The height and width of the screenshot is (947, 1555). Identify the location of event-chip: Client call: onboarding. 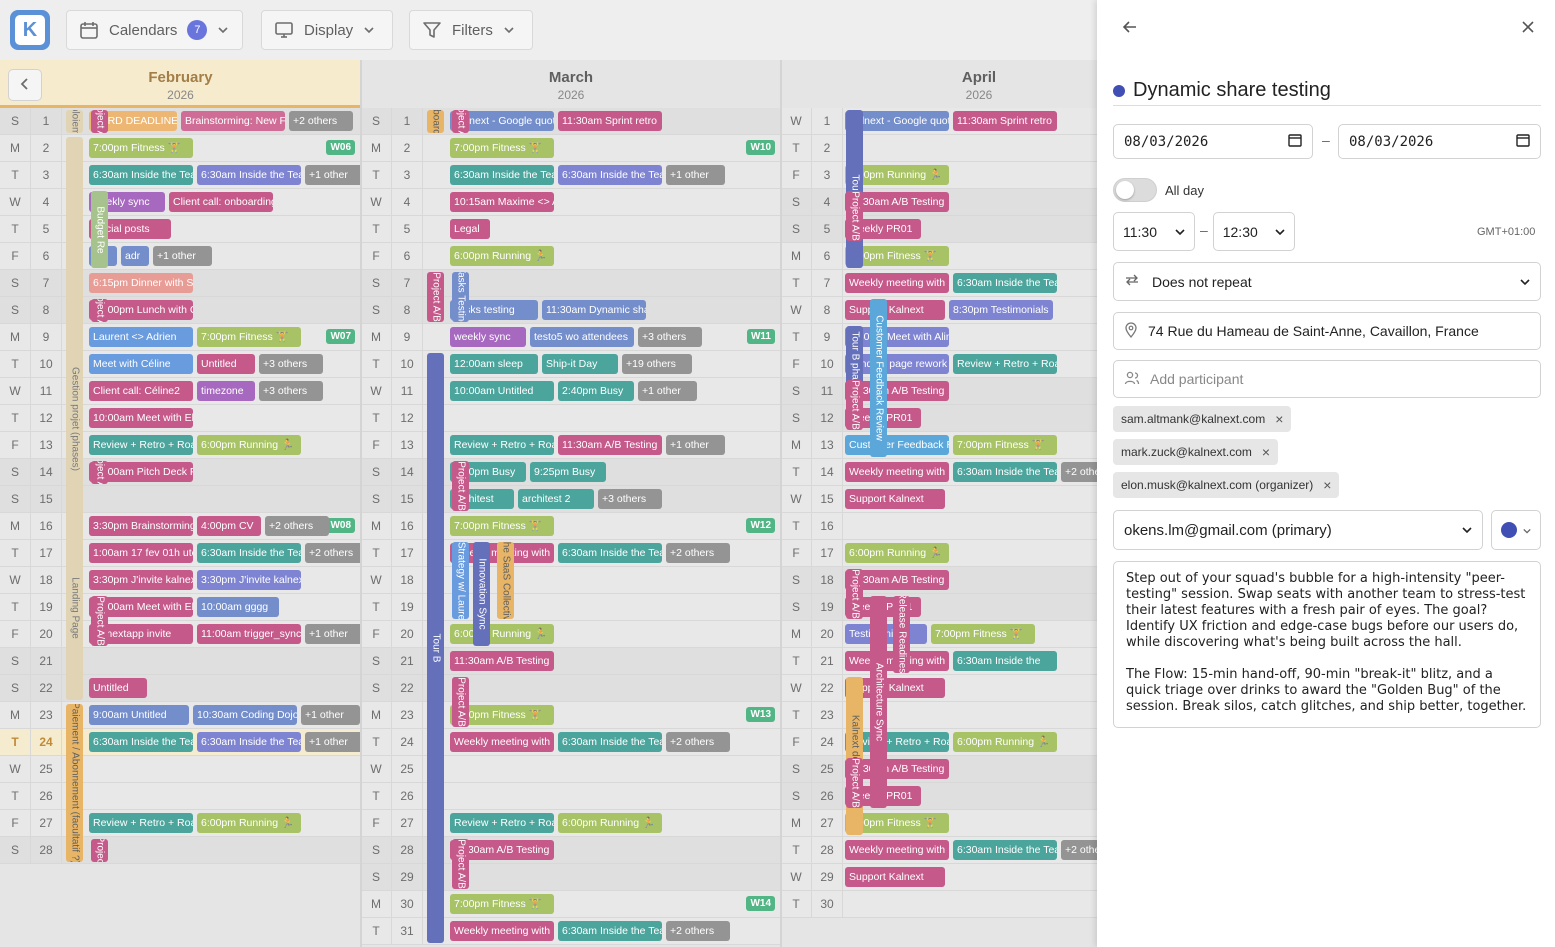
(221, 202).